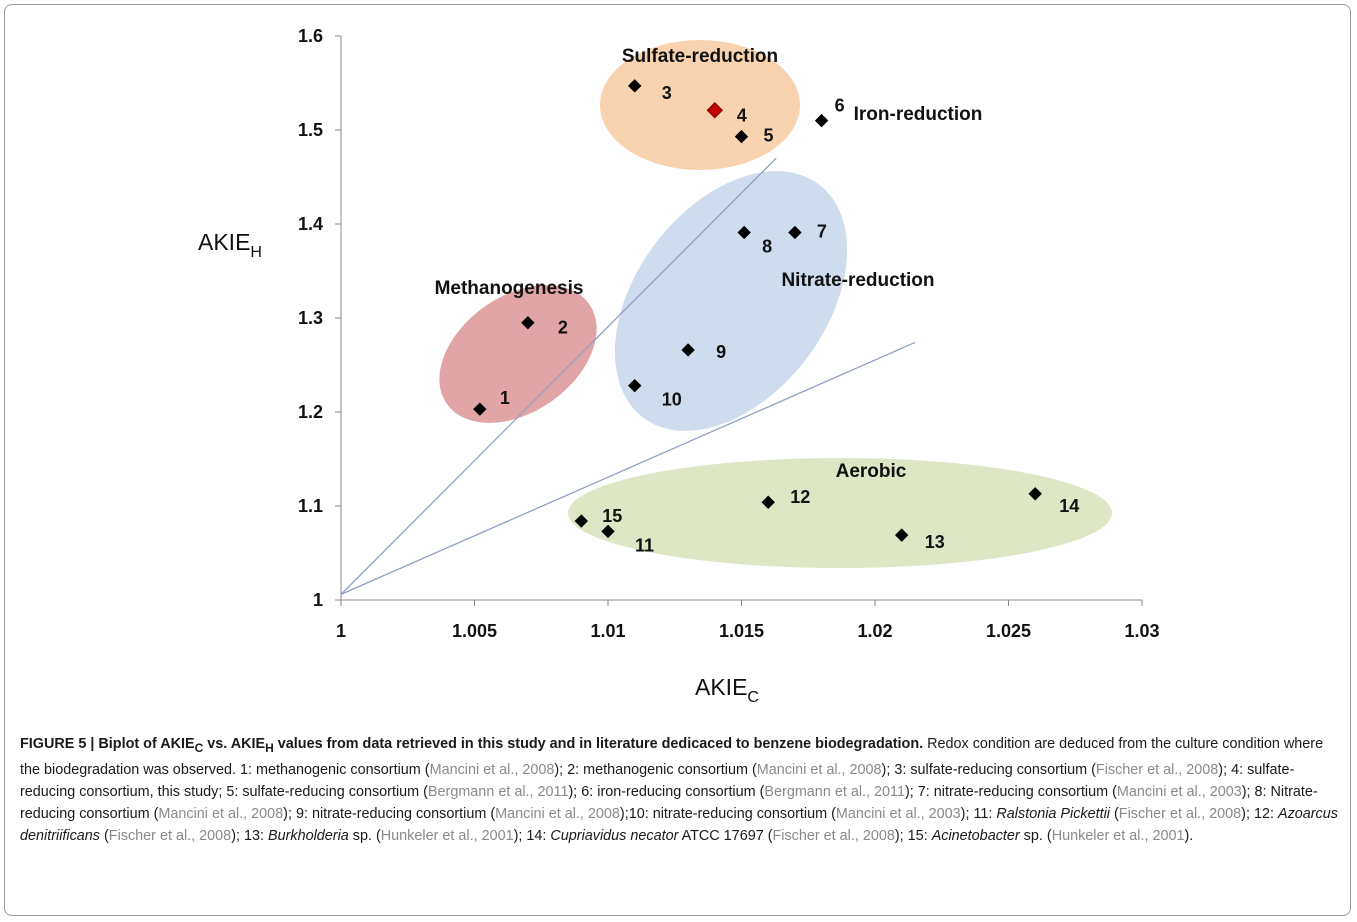 Image resolution: width=1357 pixels, height=922 pixels. I want to click on point-label-9: 9, so click(721, 352).